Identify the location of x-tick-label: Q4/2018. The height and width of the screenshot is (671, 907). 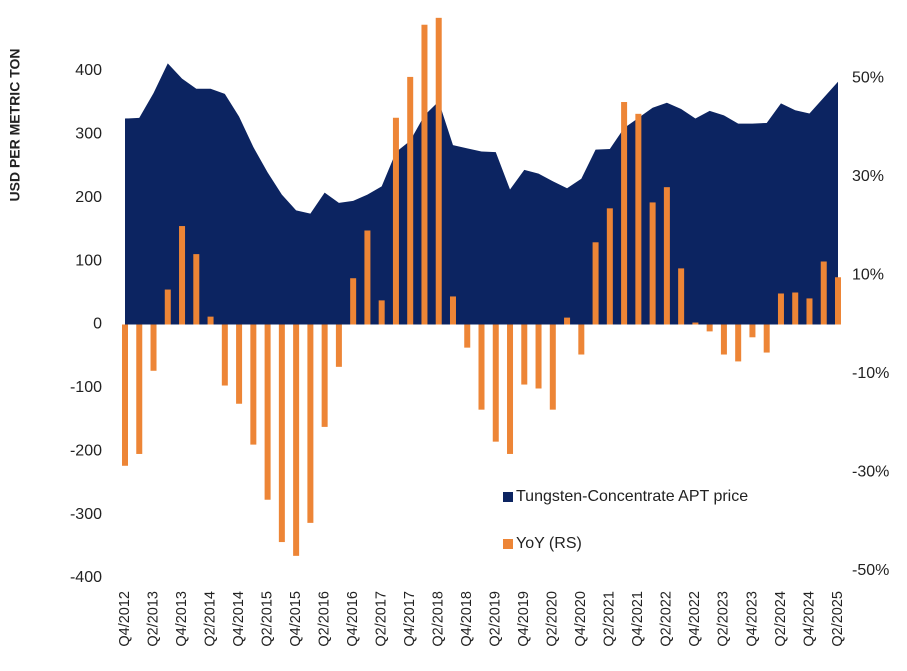
(467, 619).